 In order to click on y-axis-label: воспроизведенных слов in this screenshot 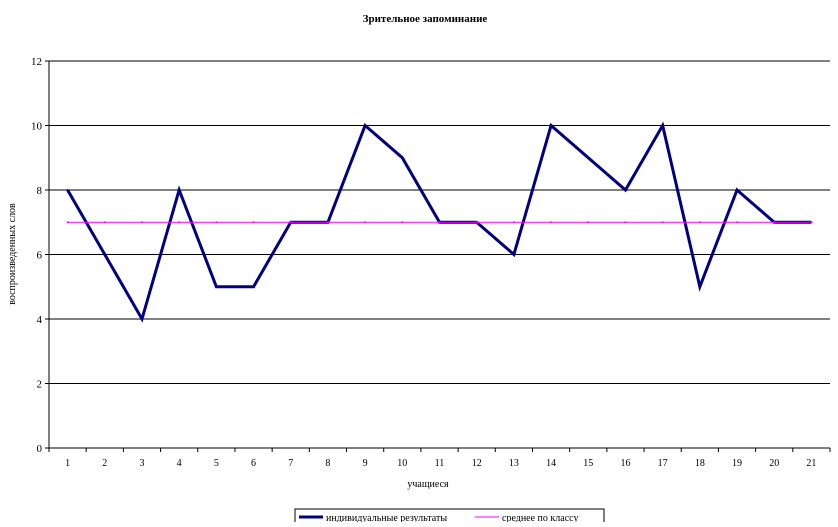, I will do `click(12, 254)`.